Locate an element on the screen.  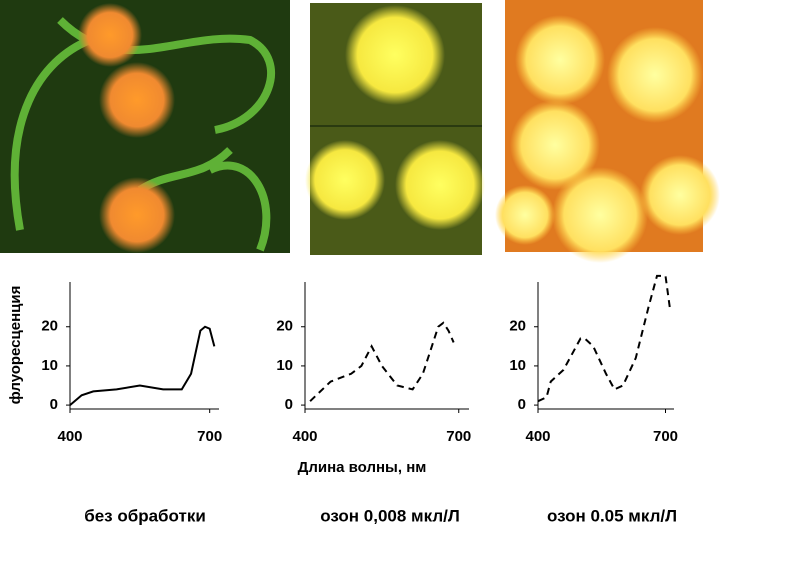
caption: озон 0,008 мкл/Л is located at coordinates (390, 515).